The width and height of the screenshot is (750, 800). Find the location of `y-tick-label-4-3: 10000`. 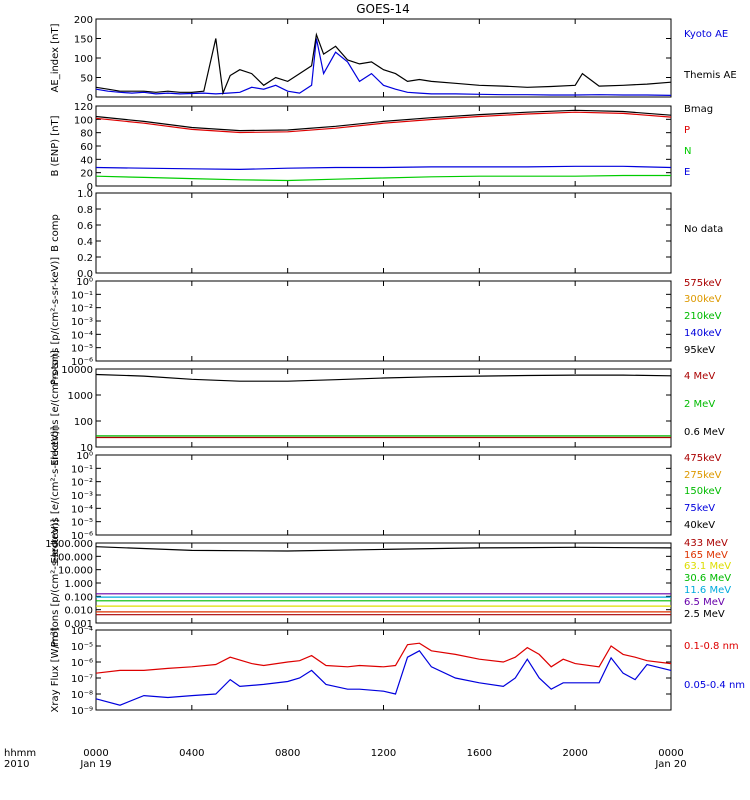

y-tick-label-4-3: 10000 is located at coordinates (77, 370).